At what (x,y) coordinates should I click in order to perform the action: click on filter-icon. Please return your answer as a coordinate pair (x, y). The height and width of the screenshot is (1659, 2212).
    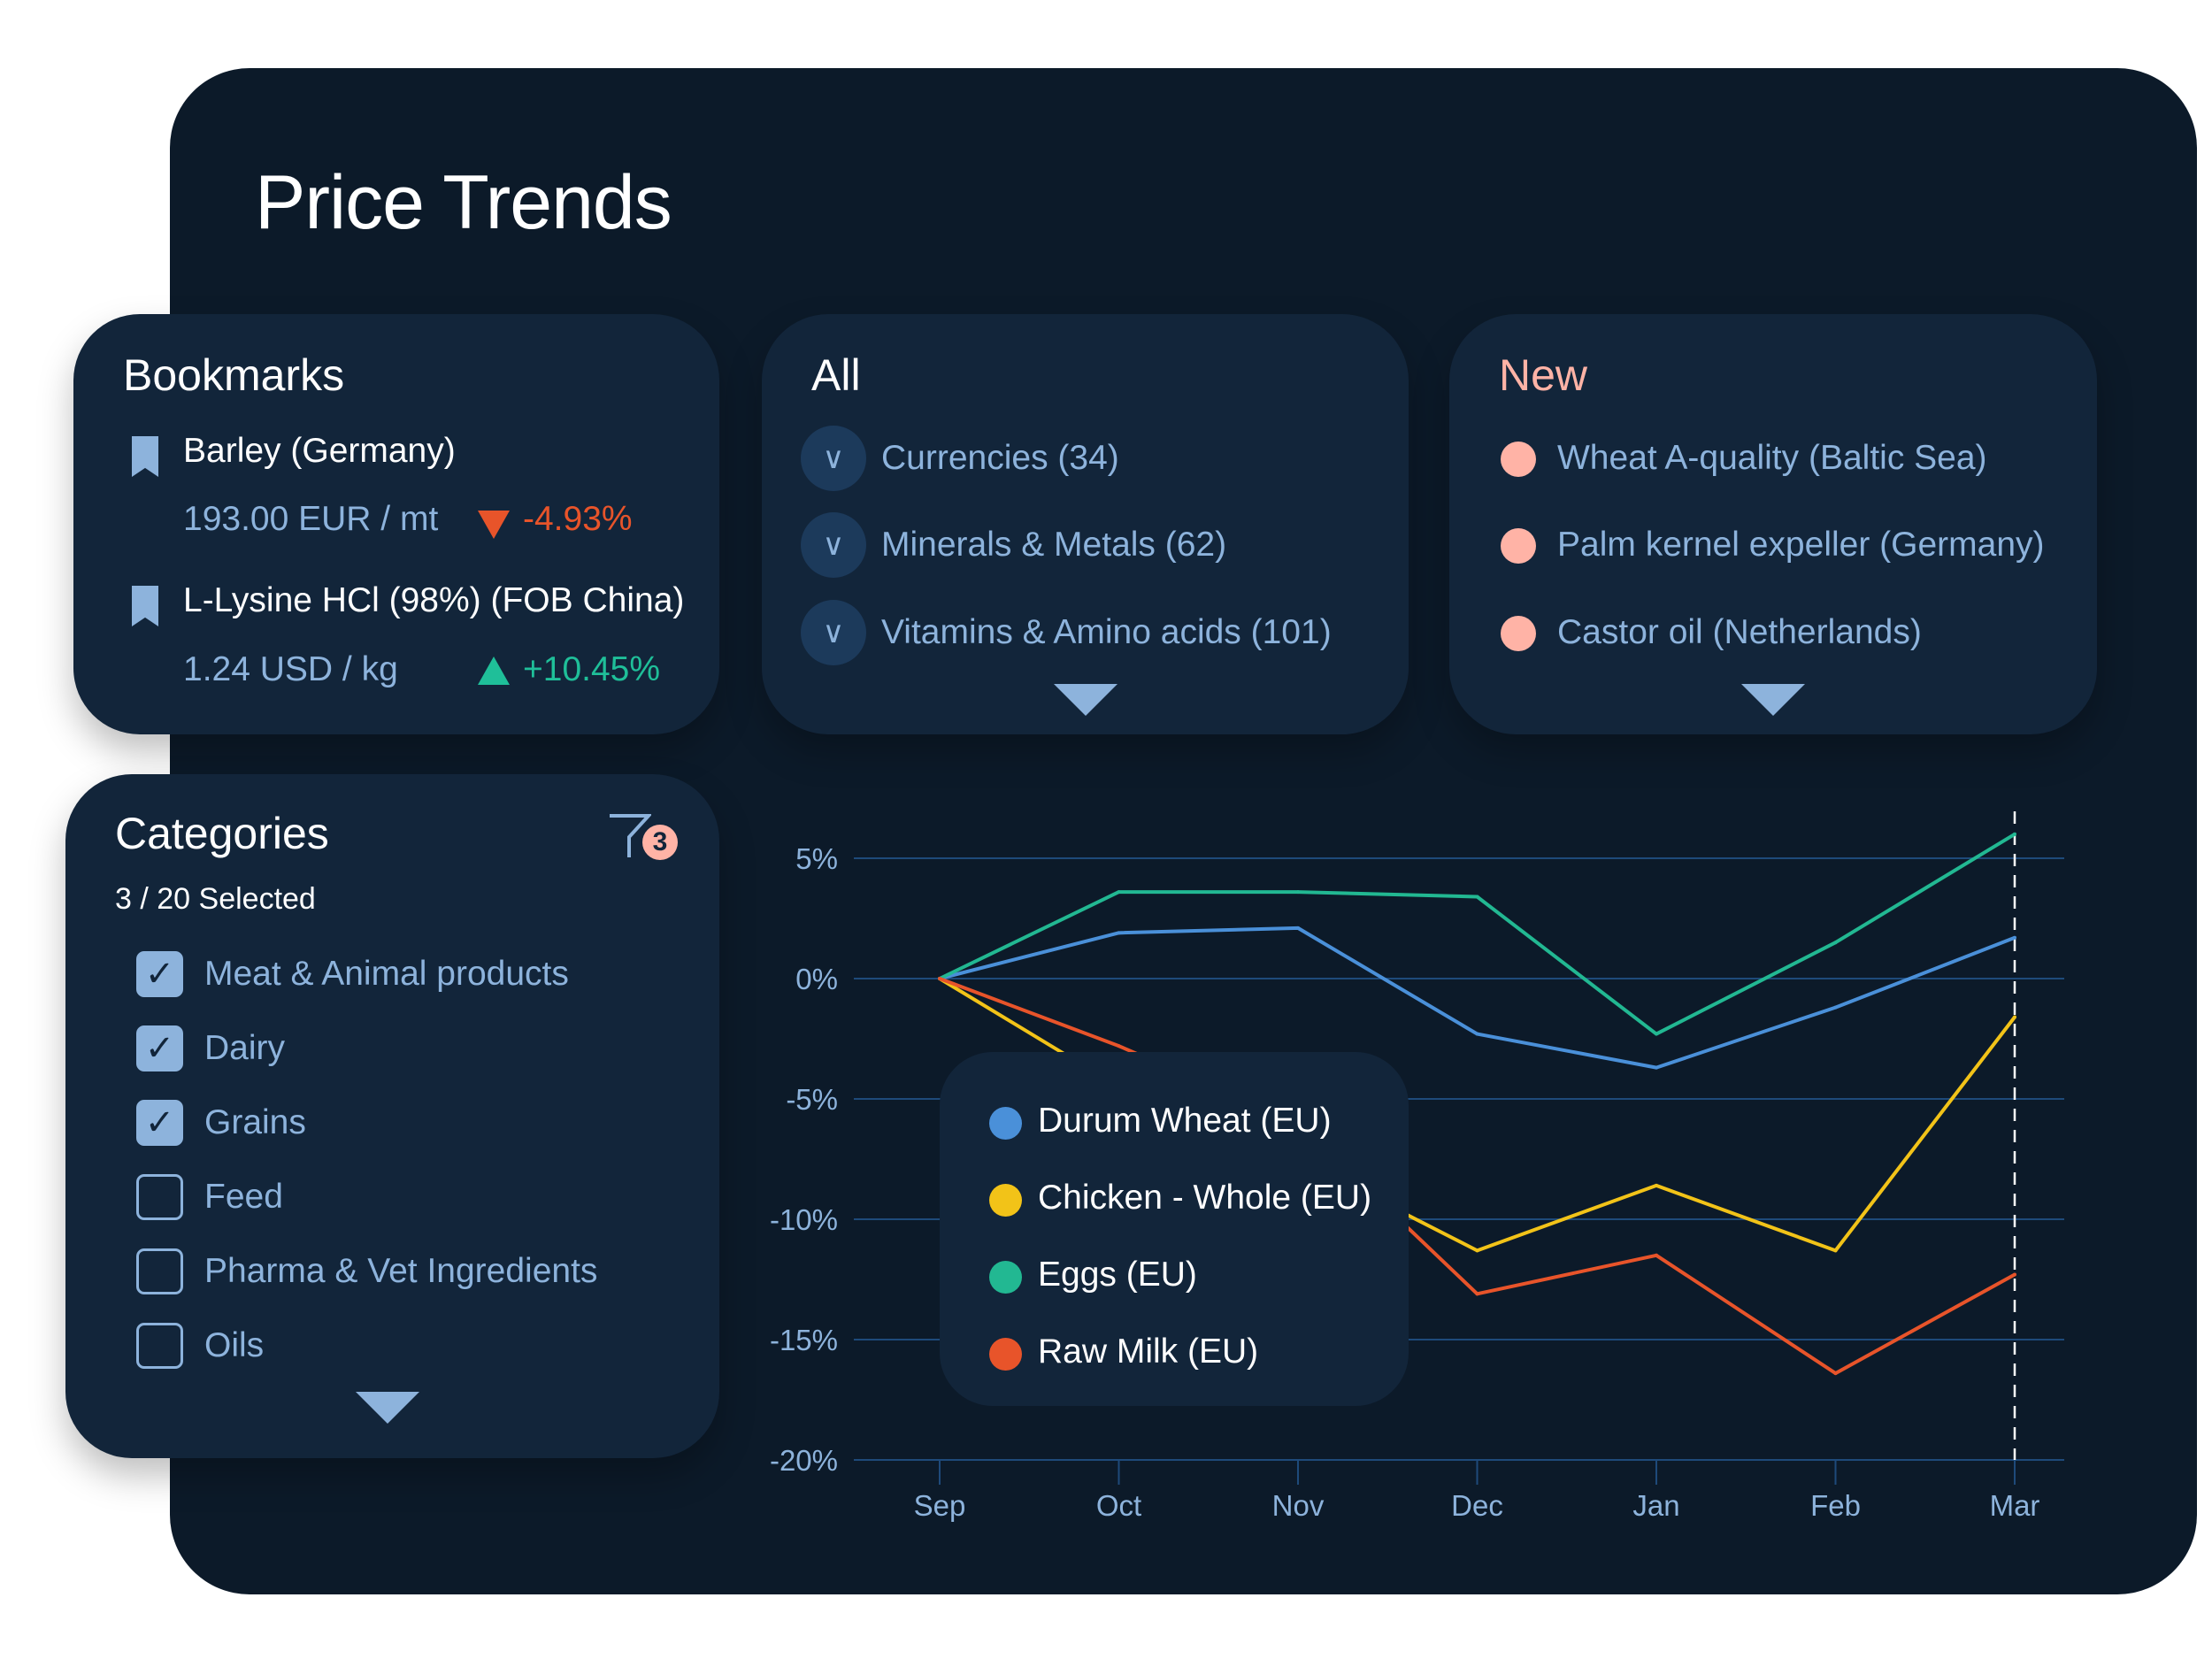
    Looking at the image, I should click on (629, 836).